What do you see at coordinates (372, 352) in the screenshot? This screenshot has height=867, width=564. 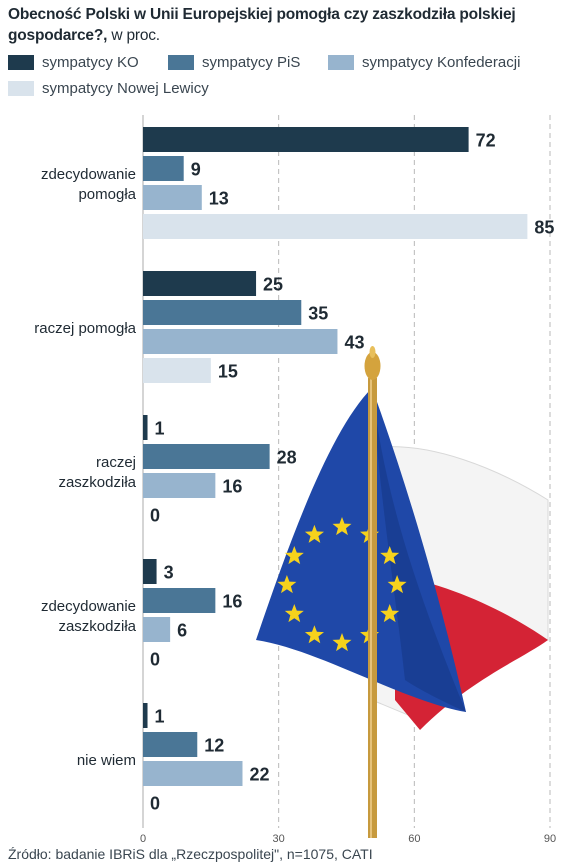 I see `flagpole-finial-tip` at bounding box center [372, 352].